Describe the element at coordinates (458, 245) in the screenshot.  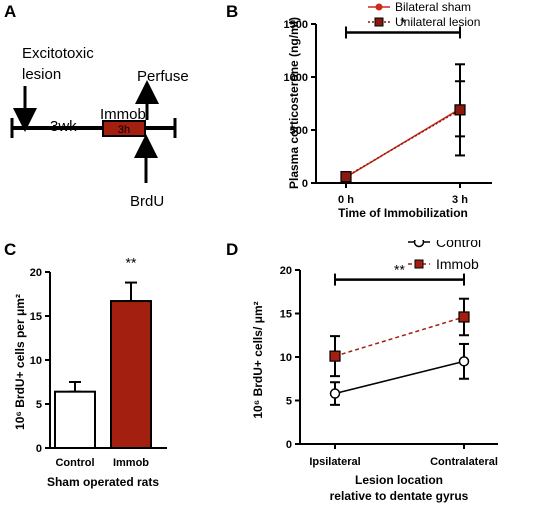
I see `legend-control-label: Control` at that location.